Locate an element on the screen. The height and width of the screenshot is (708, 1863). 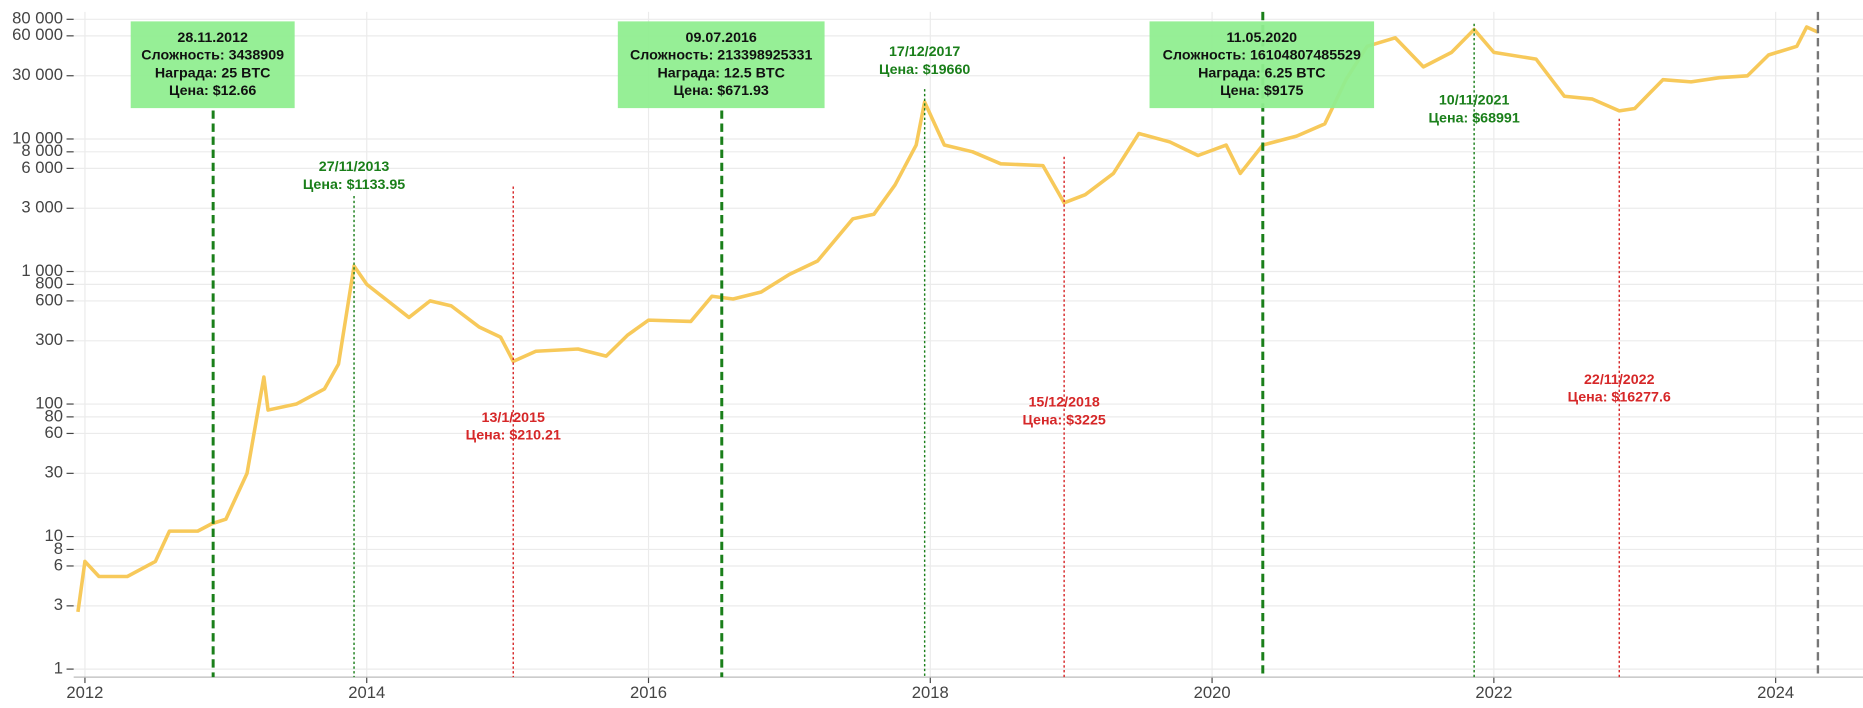
x-tick-label: 2018 is located at coordinates (930, 692).